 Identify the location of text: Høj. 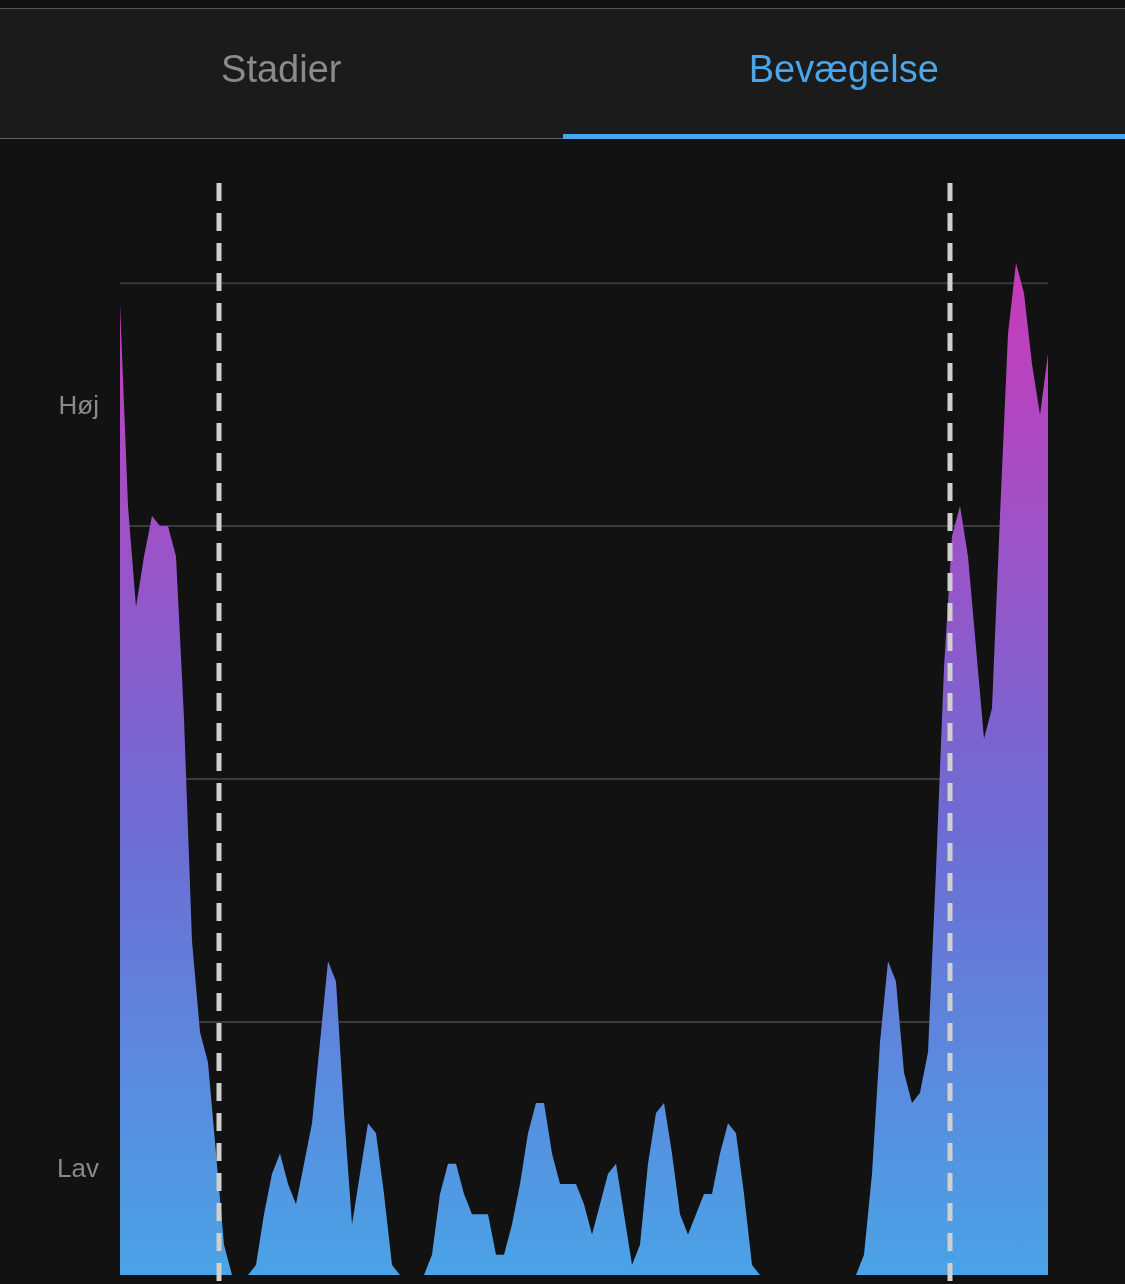
(78, 405).